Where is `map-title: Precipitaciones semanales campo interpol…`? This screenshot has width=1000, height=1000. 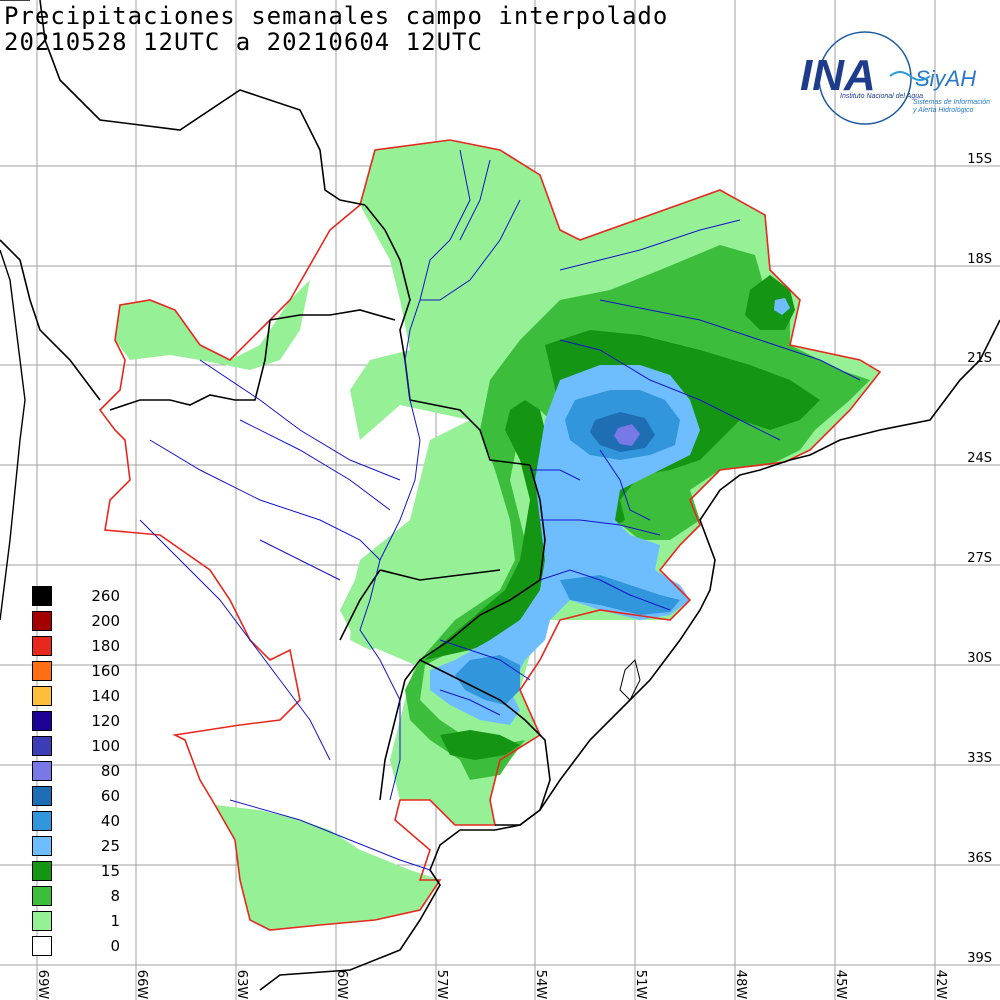
map-title: Precipitaciones semanales campo interpol… is located at coordinates (336, 16).